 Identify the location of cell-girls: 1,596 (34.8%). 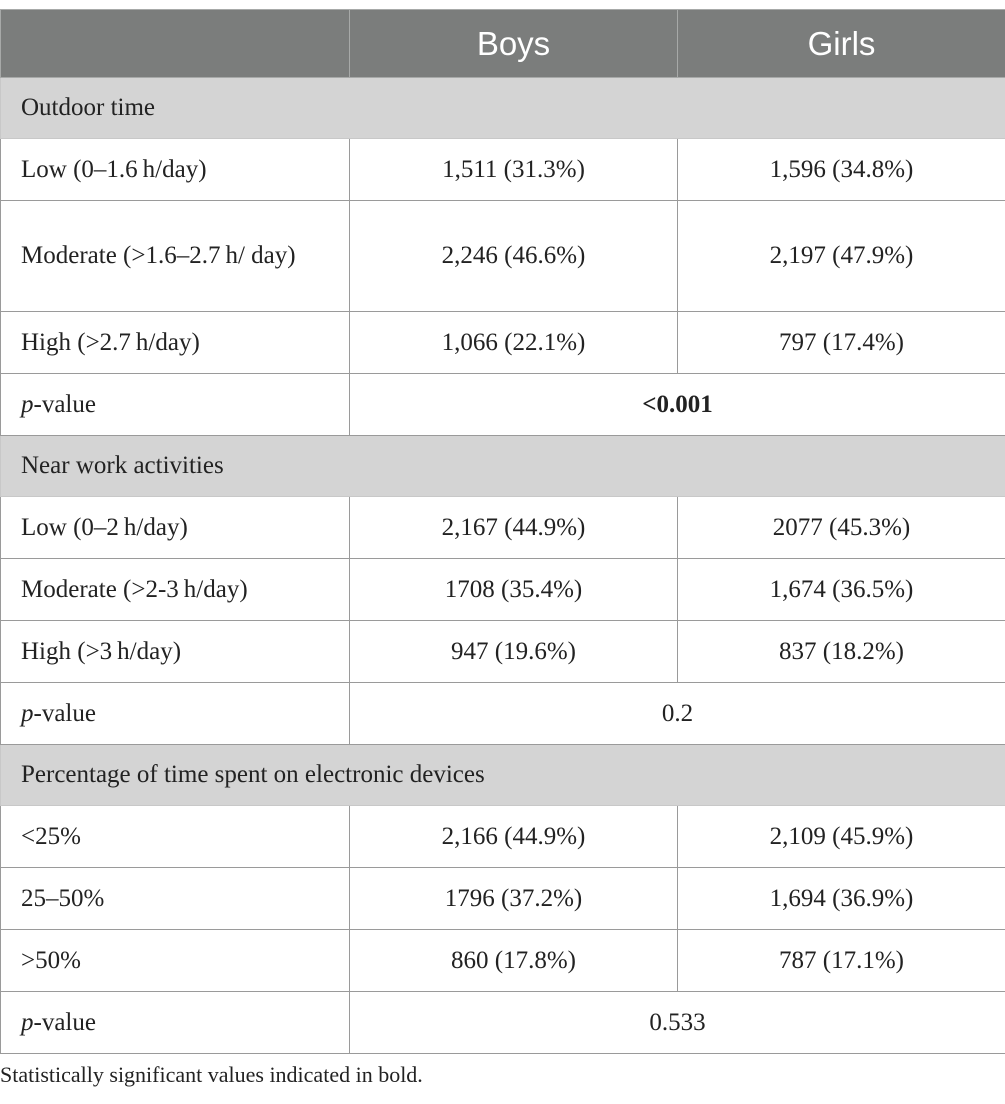
(841, 169).